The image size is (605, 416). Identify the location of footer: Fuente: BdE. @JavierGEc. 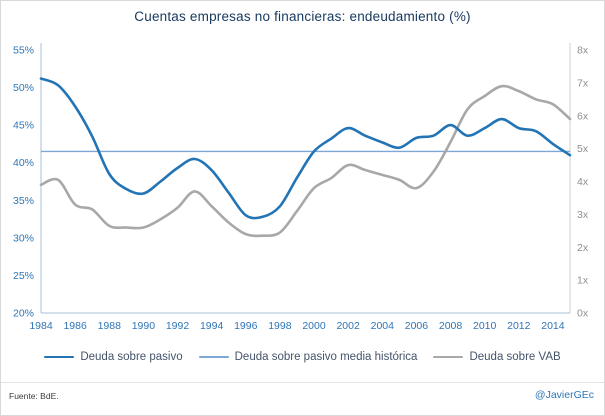
(302, 398).